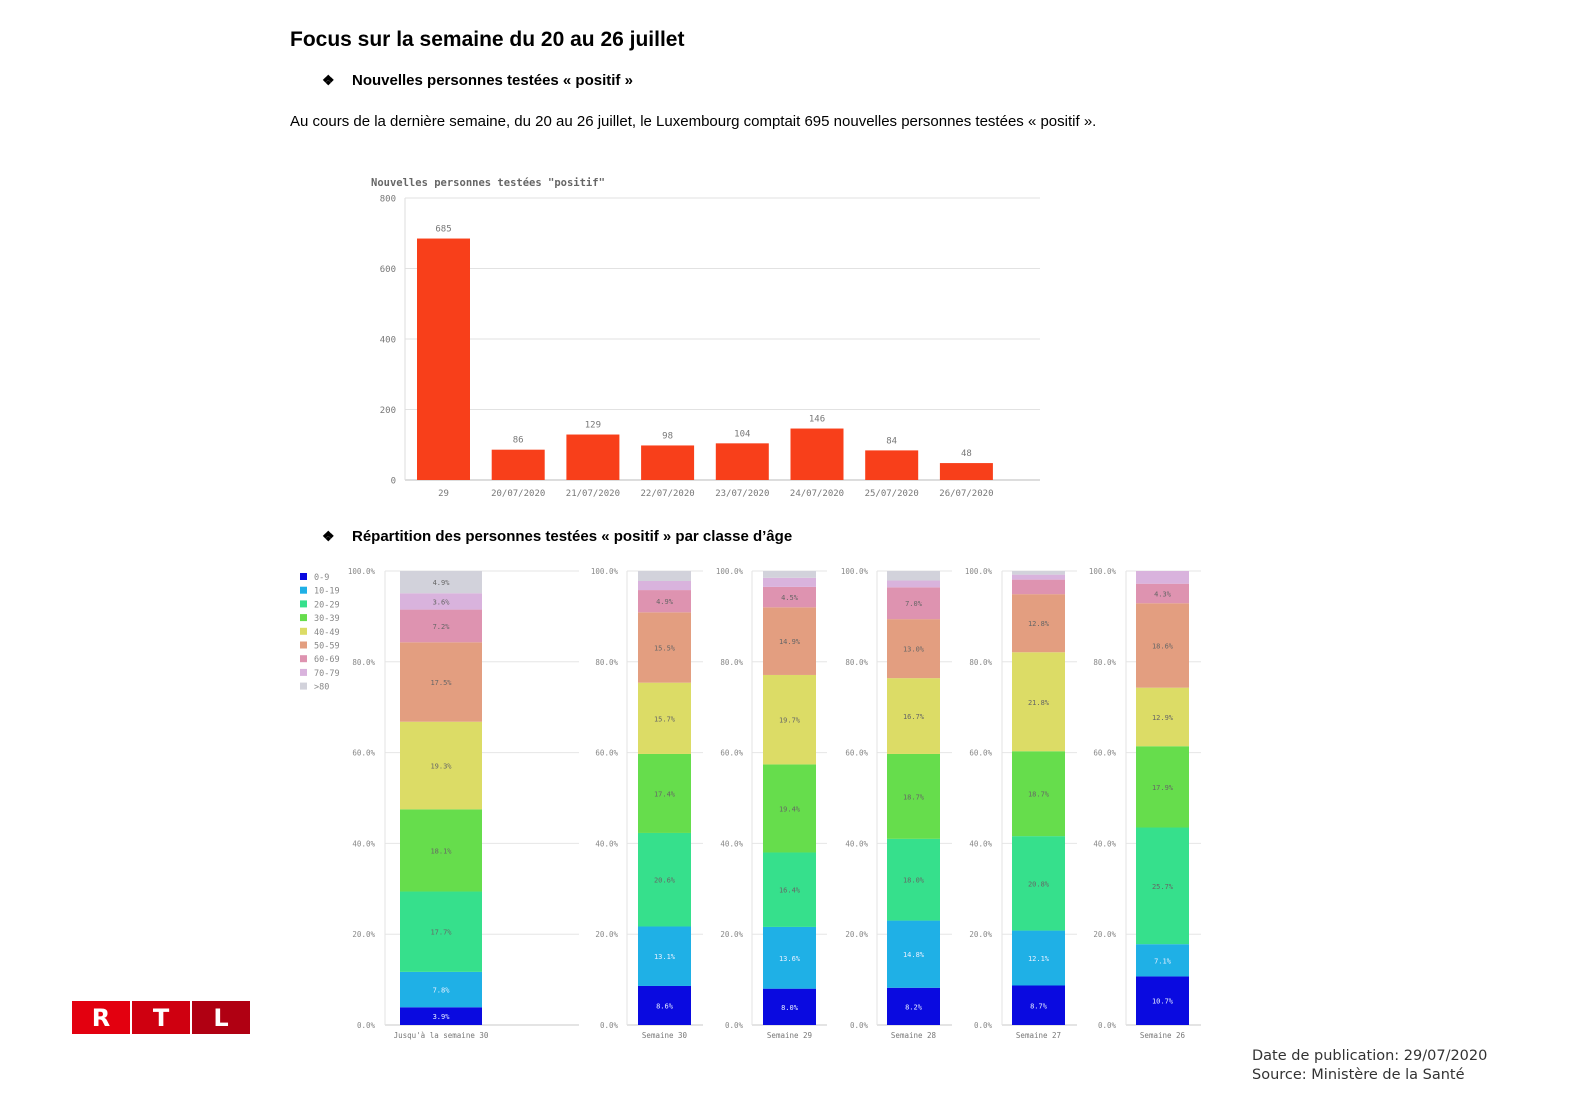  Describe the element at coordinates (1163, 646) in the screenshot. I see `segment-label: 18.6%` at that location.